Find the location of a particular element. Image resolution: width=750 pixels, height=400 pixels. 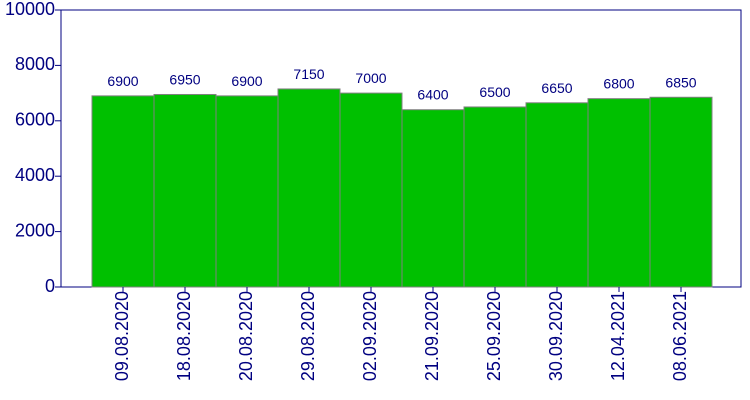

value-label: 6950 is located at coordinates (184, 79).